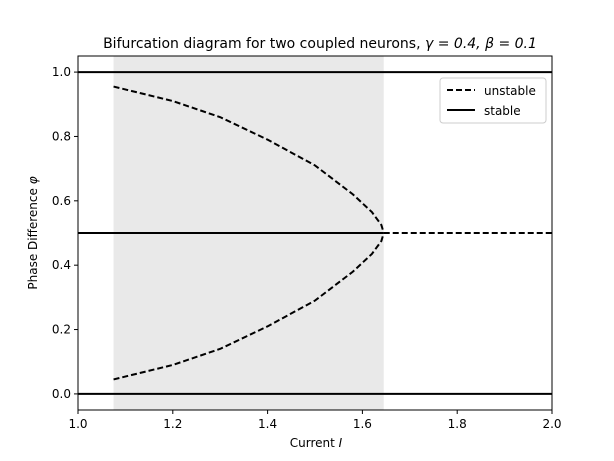 This screenshot has width=614, height=461. Describe the element at coordinates (77, 424) in the screenshot. I see `x-tick-label-0: 1.0` at that location.